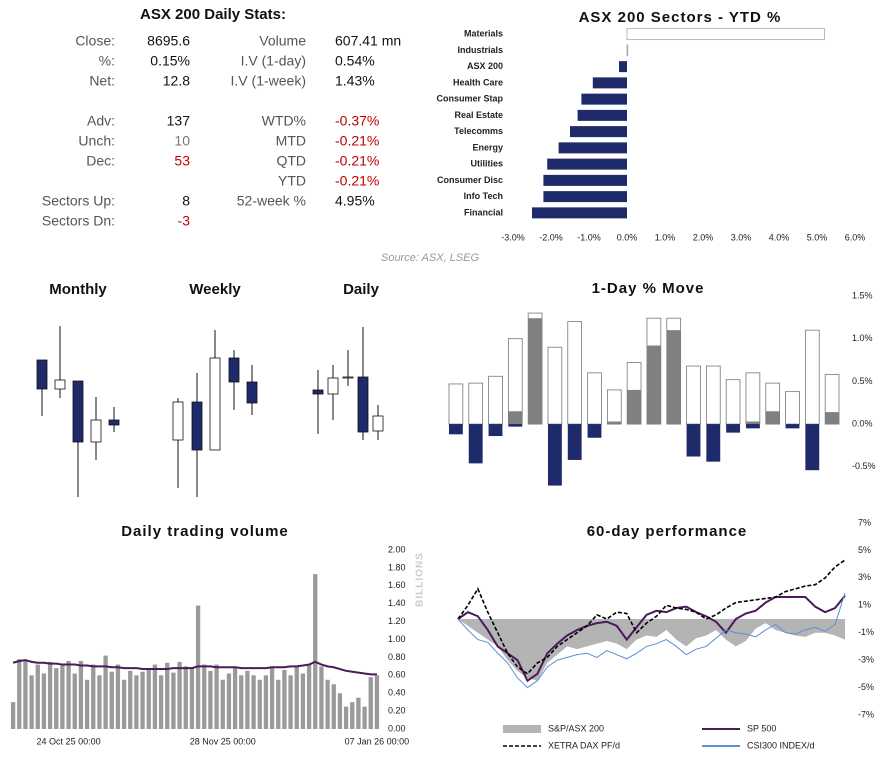 This screenshot has width=885, height=762. I want to click on stat-label: Dec:, so click(100, 161).